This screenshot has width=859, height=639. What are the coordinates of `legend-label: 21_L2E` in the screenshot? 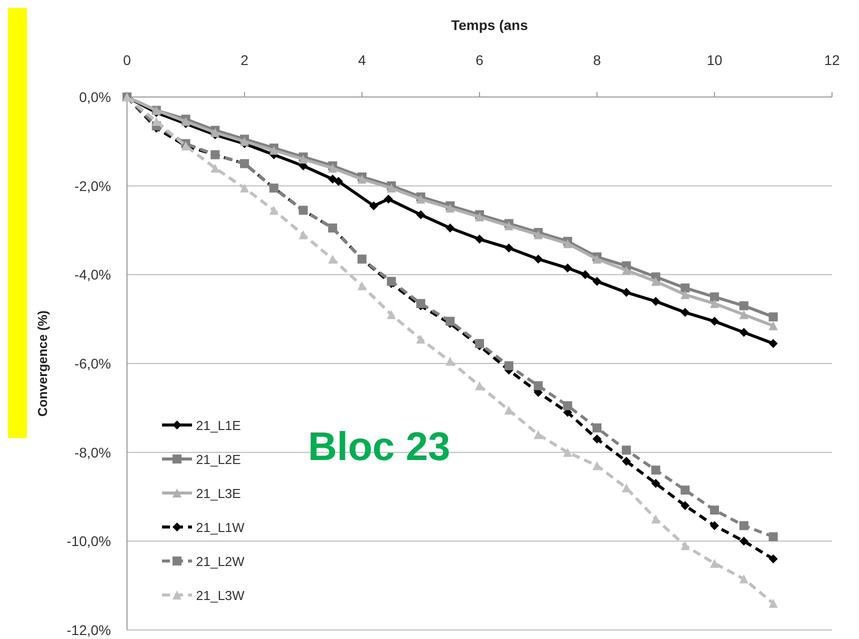 It's located at (219, 459).